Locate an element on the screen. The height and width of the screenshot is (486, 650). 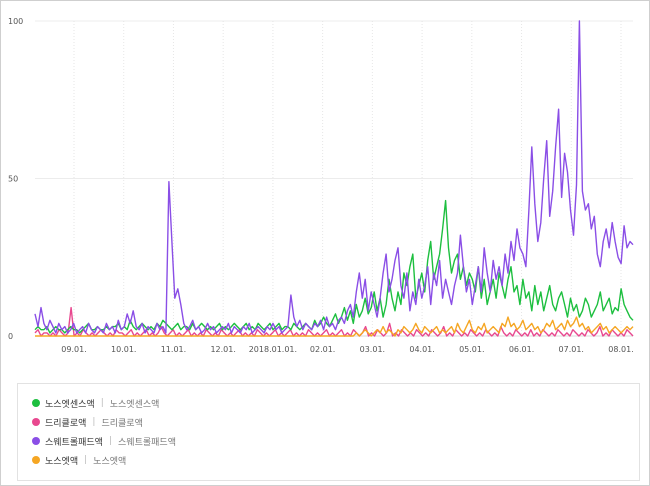
x-tick-label: 10.01. is located at coordinates (123, 349).